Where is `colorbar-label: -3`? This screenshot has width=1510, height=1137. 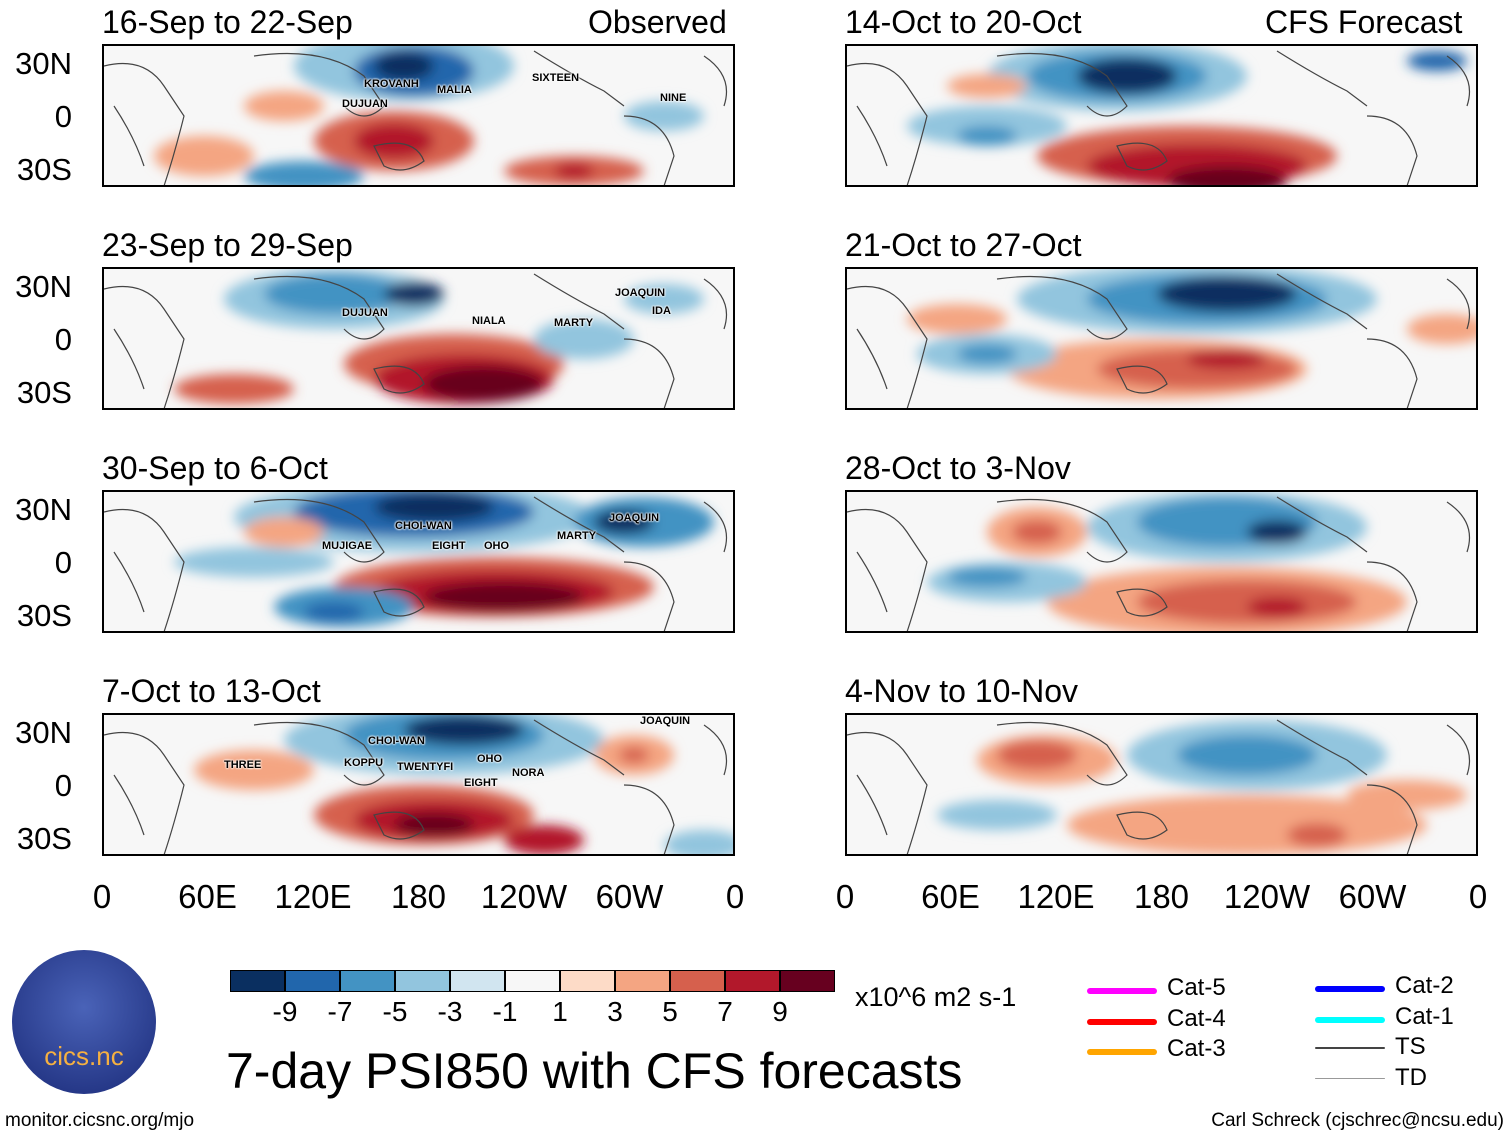
colorbar-label: -3 is located at coordinates (450, 1011).